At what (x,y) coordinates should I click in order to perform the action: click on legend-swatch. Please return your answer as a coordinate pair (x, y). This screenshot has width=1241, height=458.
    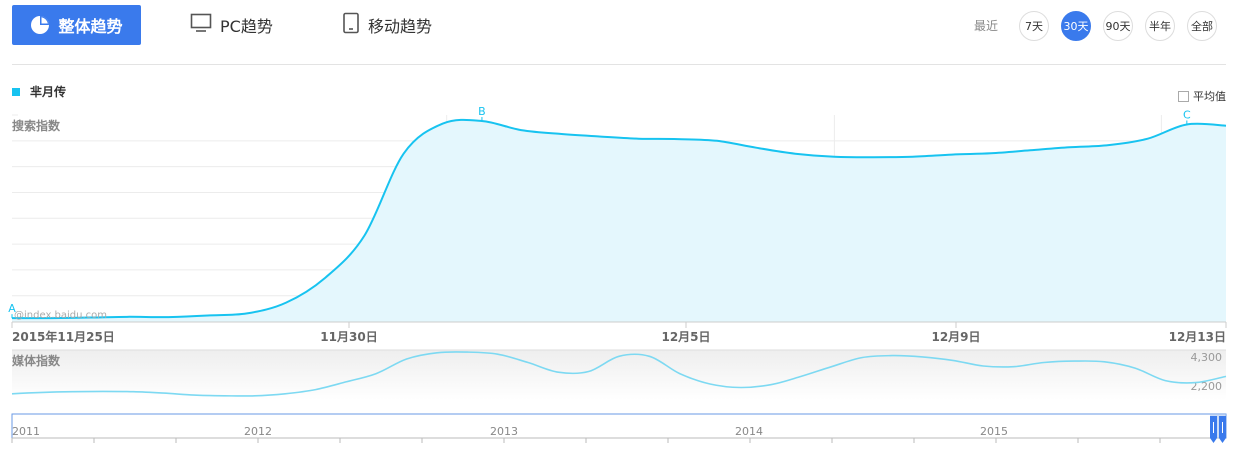
    Looking at the image, I should click on (16, 91).